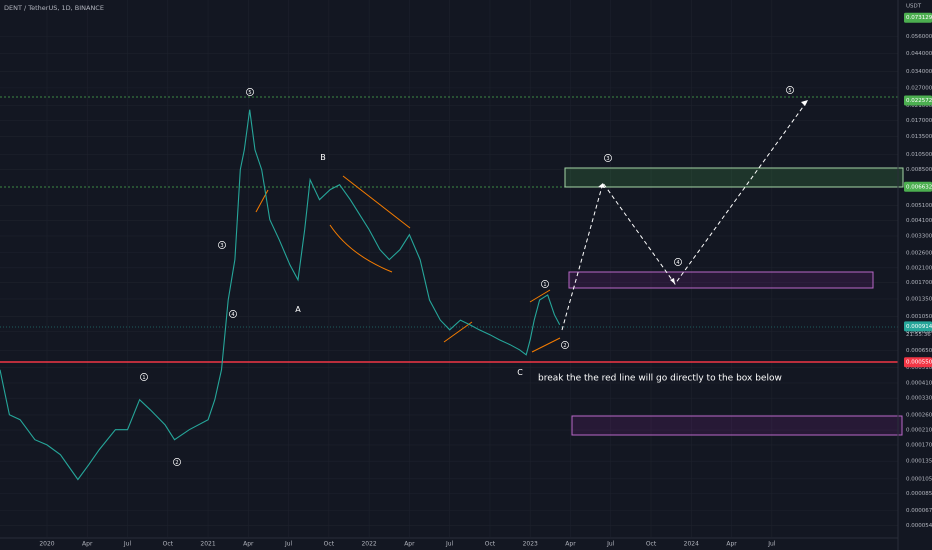 This screenshot has width=932, height=550. Describe the element at coordinates (368, 544) in the screenshot. I see `x-tick-label: 2022` at that location.